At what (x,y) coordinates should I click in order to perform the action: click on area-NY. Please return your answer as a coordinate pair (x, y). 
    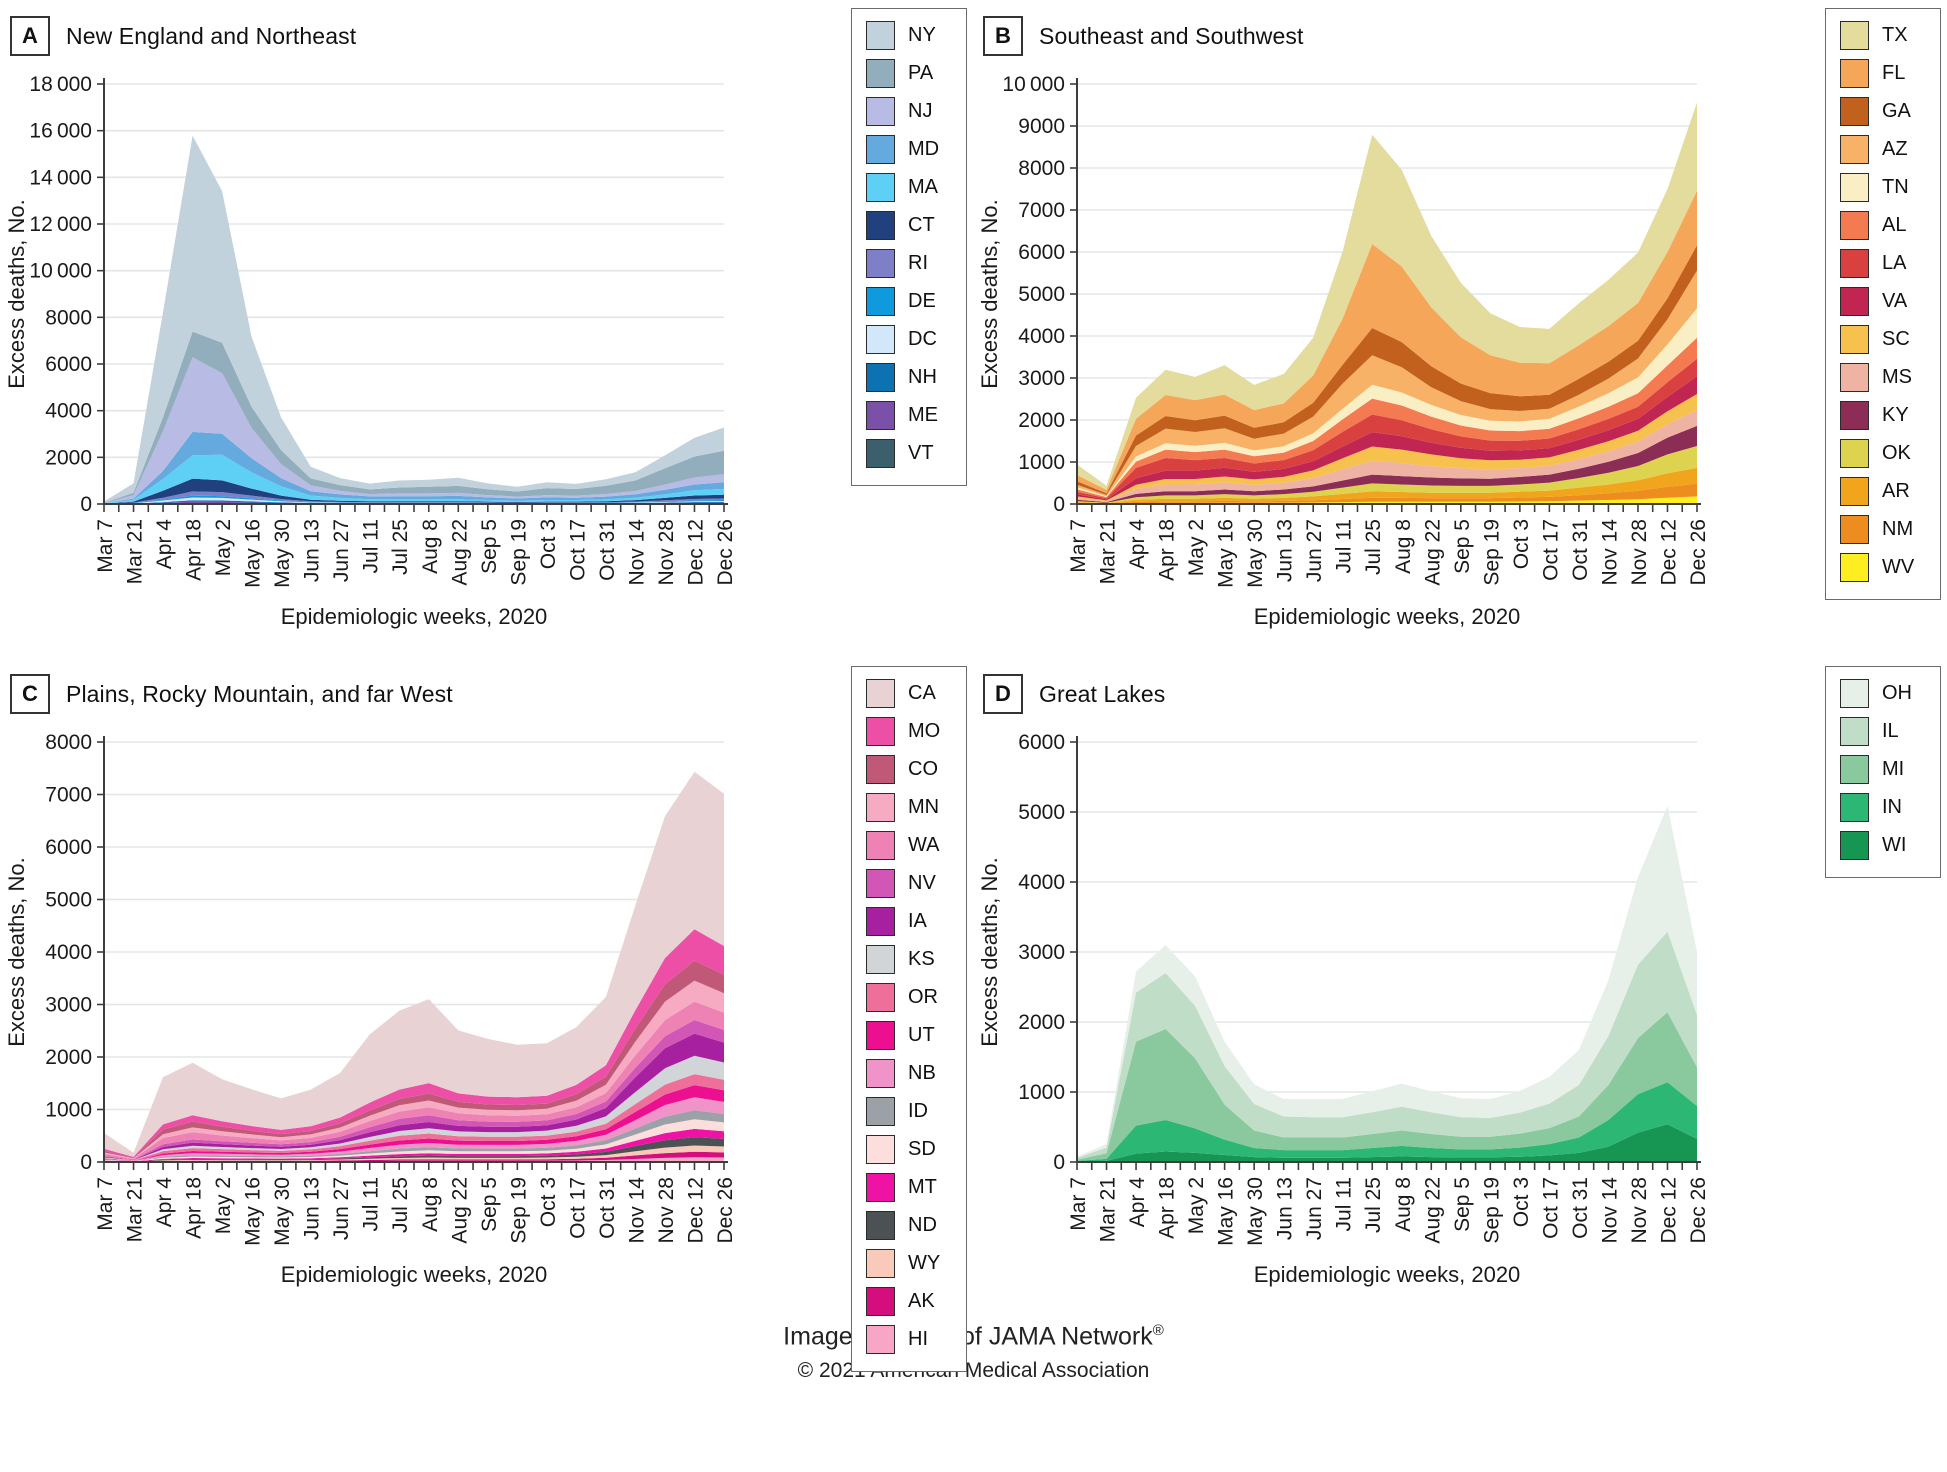
    Looking at the image, I should click on (414, 319).